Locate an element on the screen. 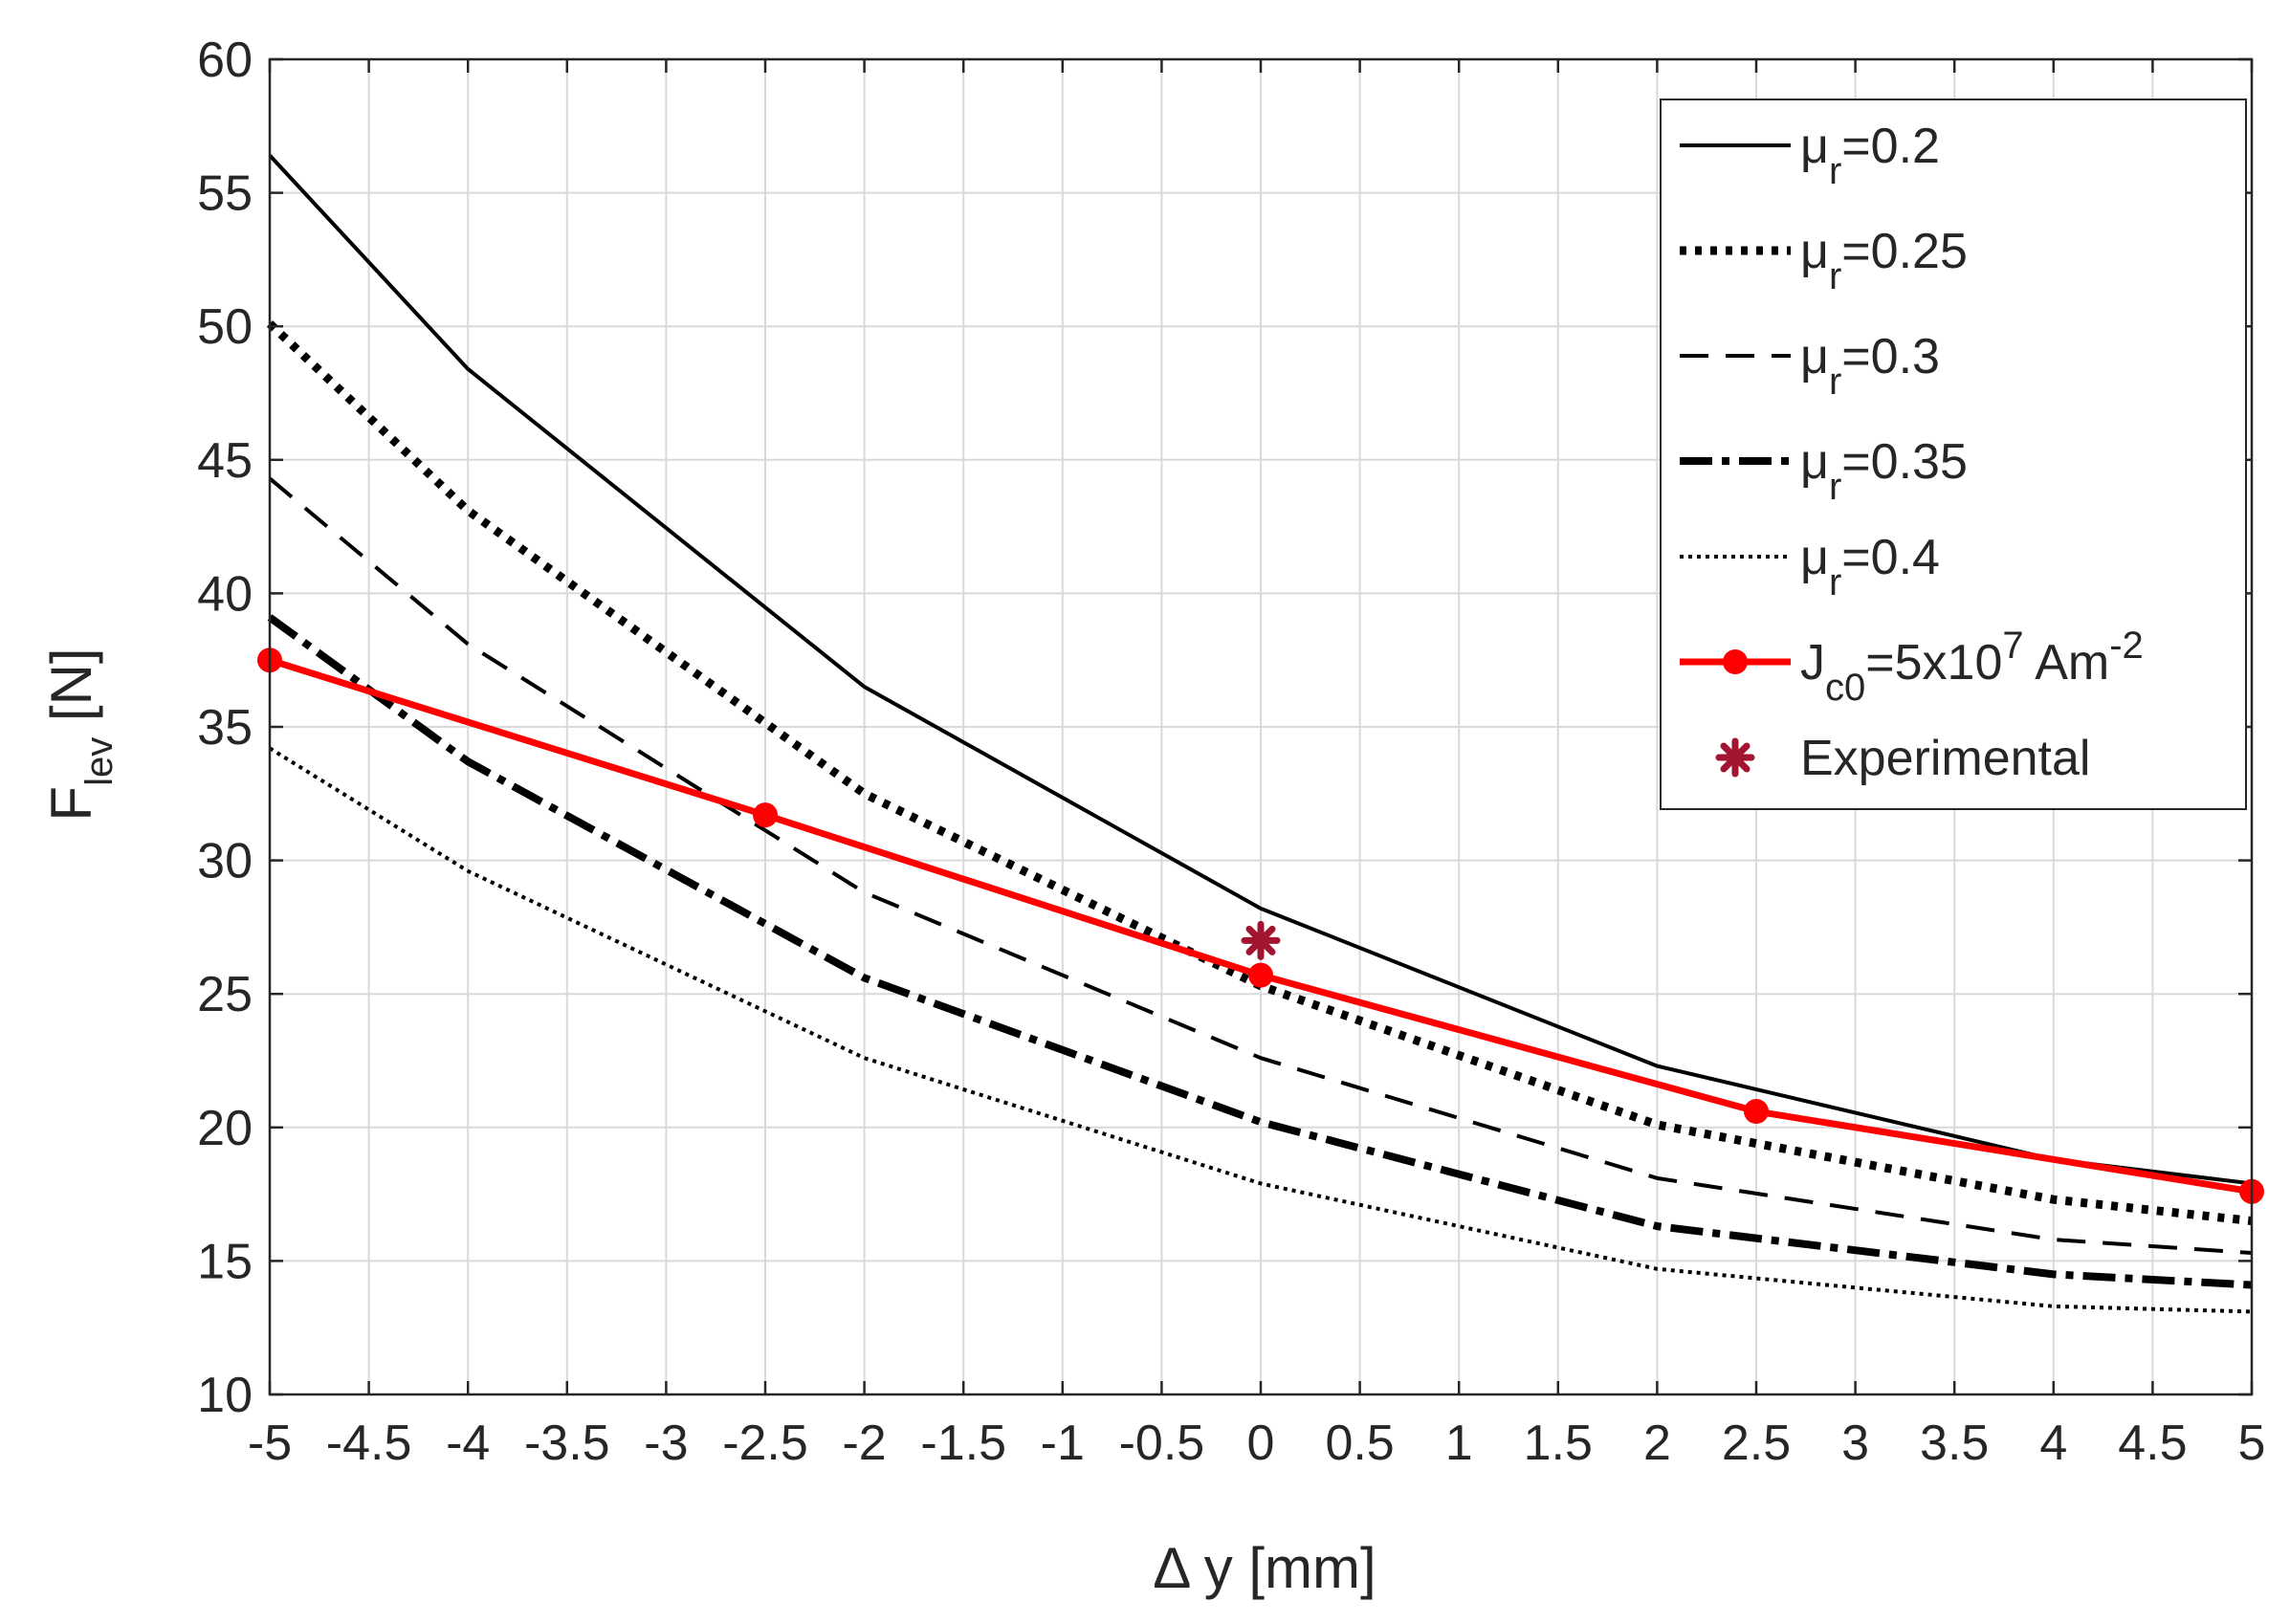 This screenshot has width=2290, height=1624. experimental-point is located at coordinates (1261, 940).